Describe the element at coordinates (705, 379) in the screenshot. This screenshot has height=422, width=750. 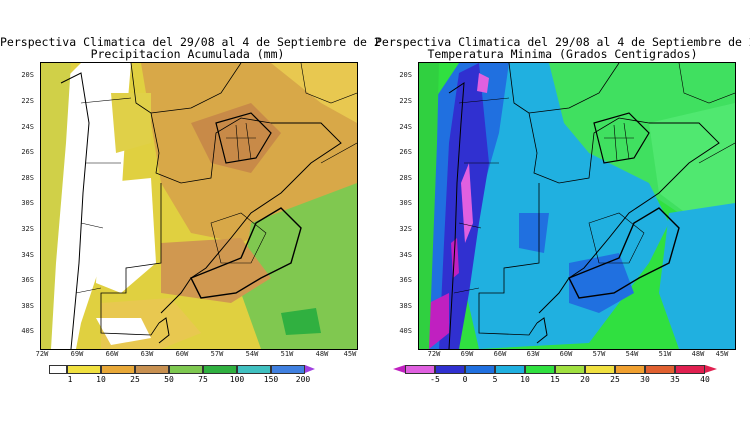
I see `colorbar-label: 40` at that location.